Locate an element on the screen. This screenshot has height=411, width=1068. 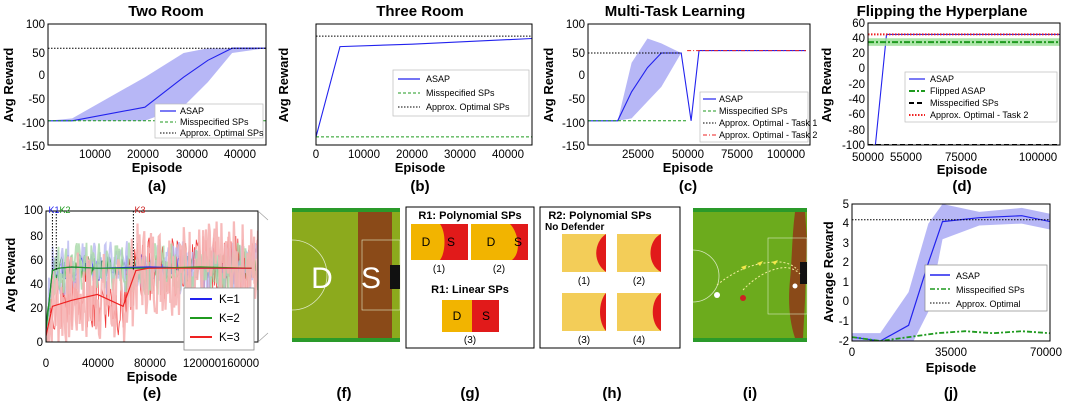
legend-e-k3: K=3 is located at coordinates (229, 338).